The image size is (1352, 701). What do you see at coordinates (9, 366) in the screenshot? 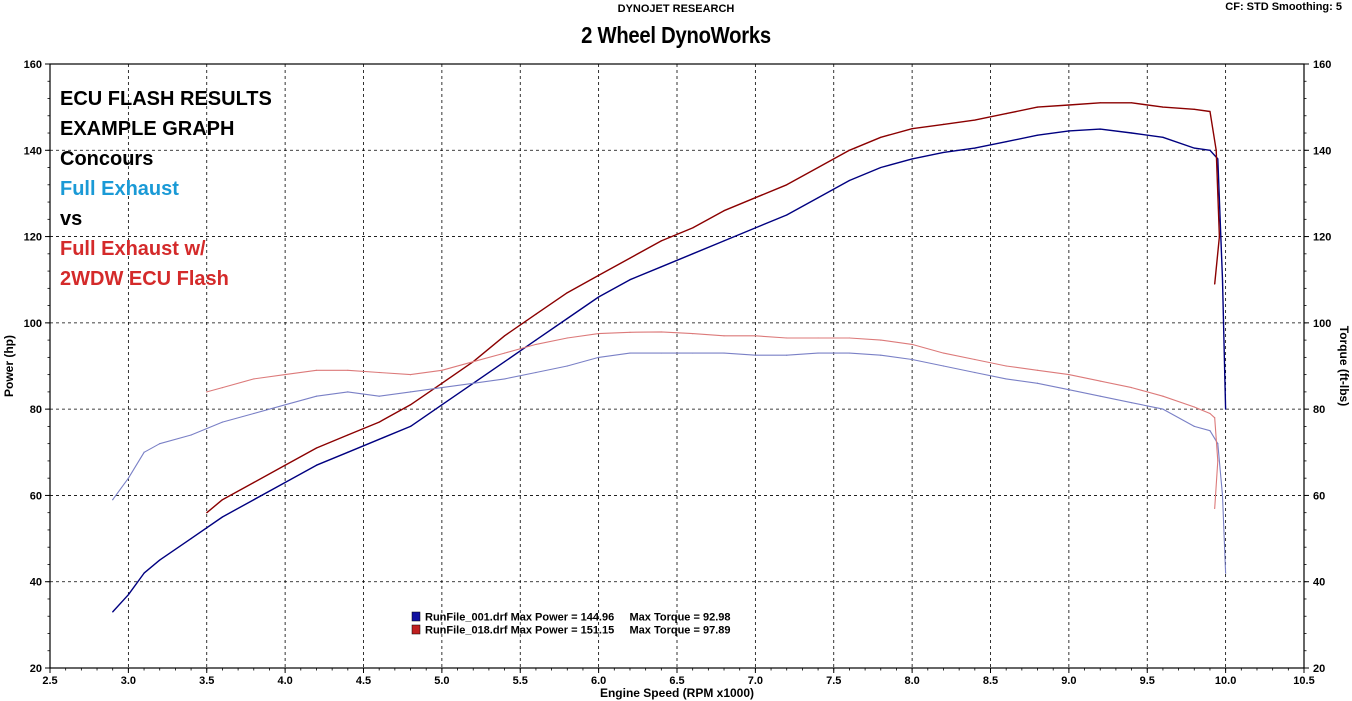
I see `y-axis-label: Power (hp)` at bounding box center [9, 366].